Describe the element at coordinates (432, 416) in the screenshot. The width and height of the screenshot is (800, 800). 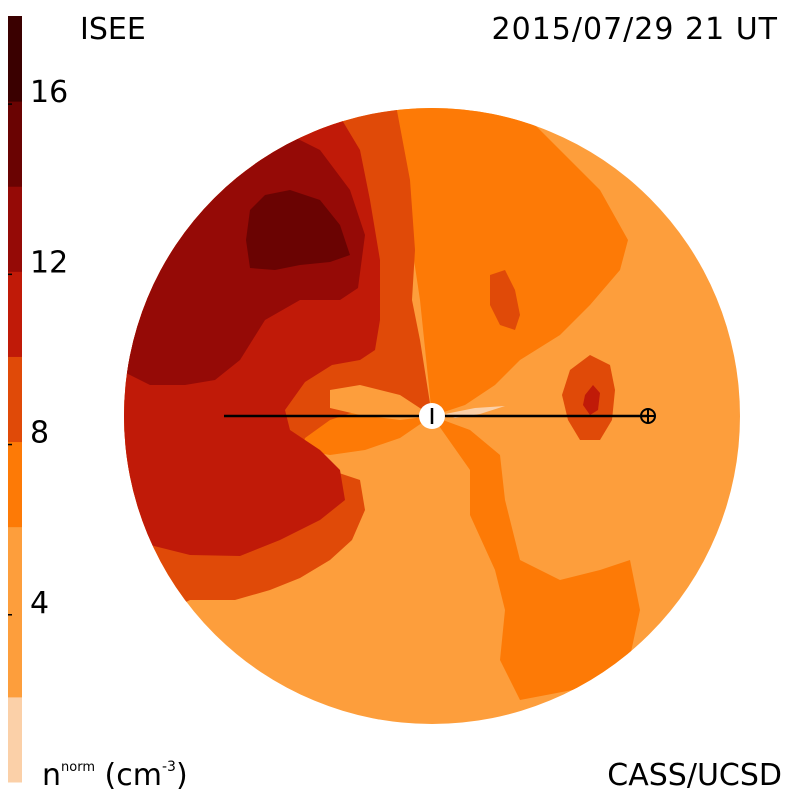
I see `sun-marker` at that location.